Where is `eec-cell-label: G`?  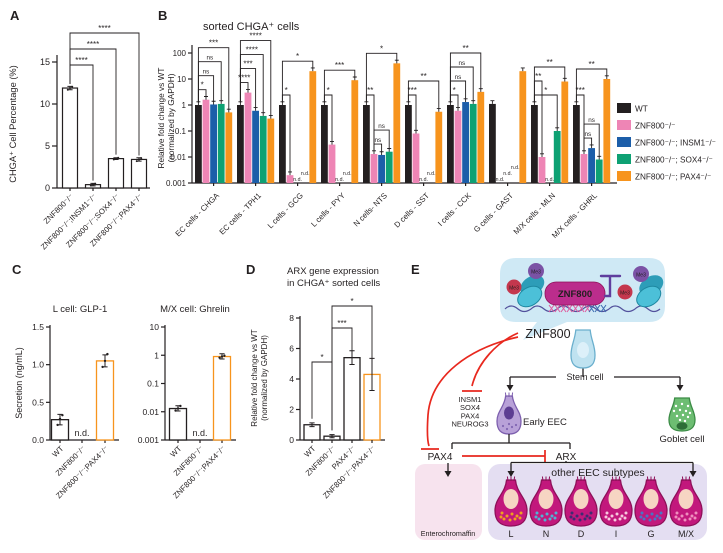
eec-cell-label: G is located at coordinates (650, 534).